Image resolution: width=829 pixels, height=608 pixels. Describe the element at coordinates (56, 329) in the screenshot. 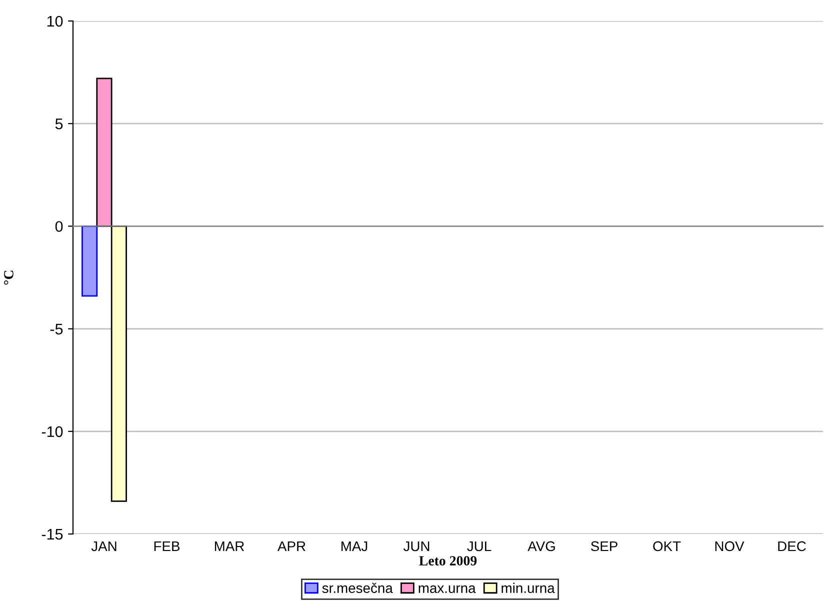

I see `y-tick-label: -5` at that location.